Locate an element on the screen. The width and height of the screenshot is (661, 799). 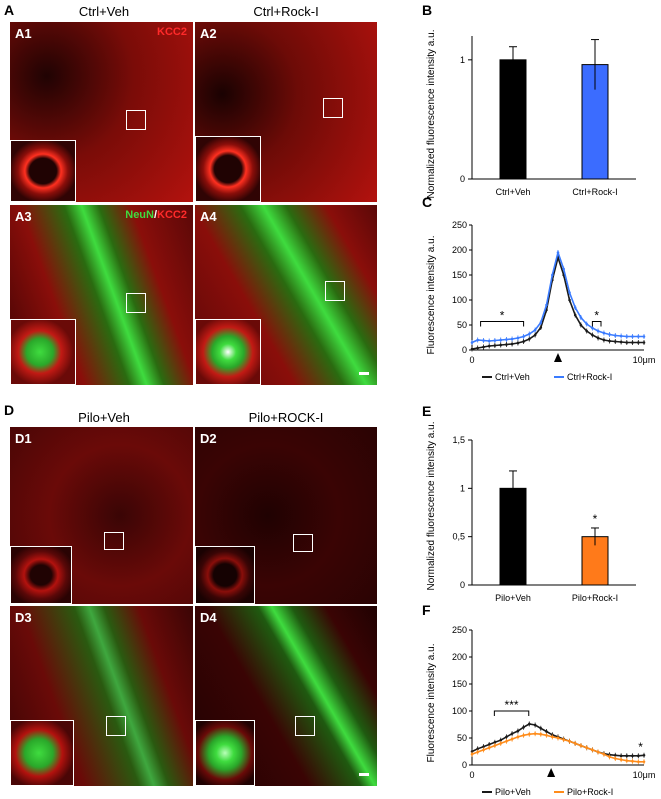
chart-f-y-tick-label: 250 is located at coordinates (459, 630).